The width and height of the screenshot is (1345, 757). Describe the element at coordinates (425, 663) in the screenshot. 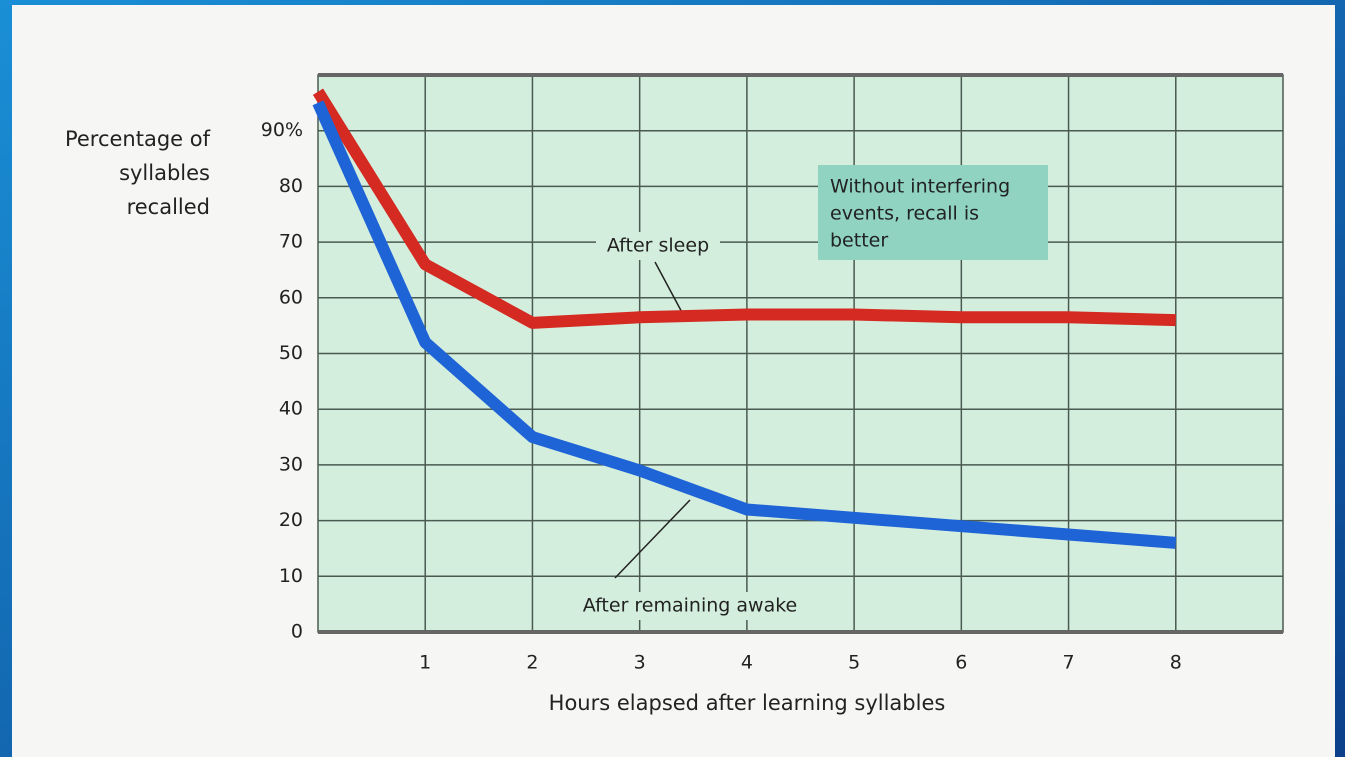

I see `x-tick-label: 1` at that location.